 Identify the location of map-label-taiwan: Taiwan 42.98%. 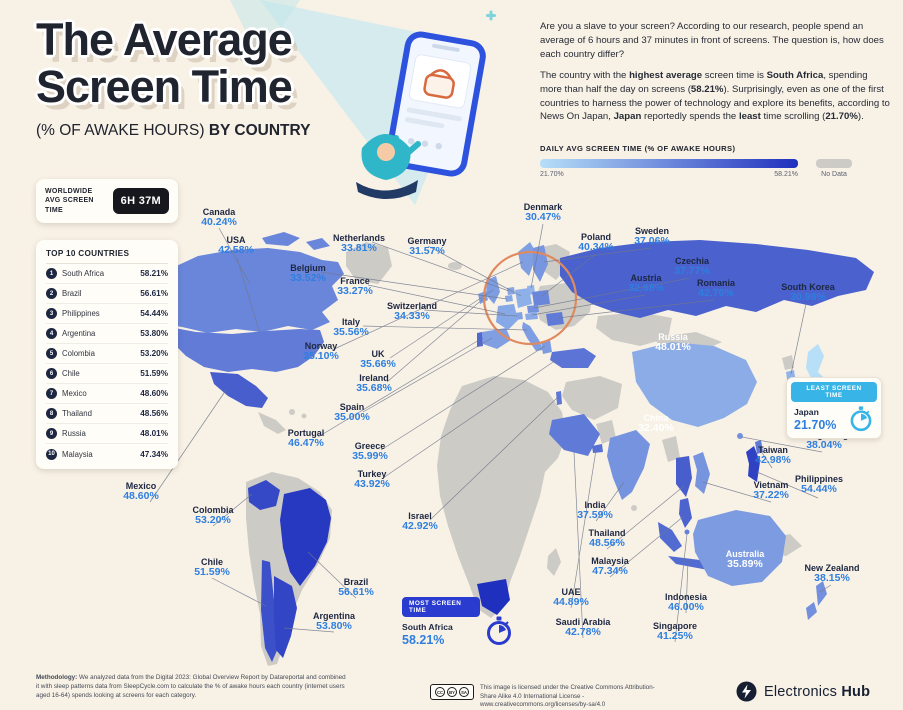
(773, 456).